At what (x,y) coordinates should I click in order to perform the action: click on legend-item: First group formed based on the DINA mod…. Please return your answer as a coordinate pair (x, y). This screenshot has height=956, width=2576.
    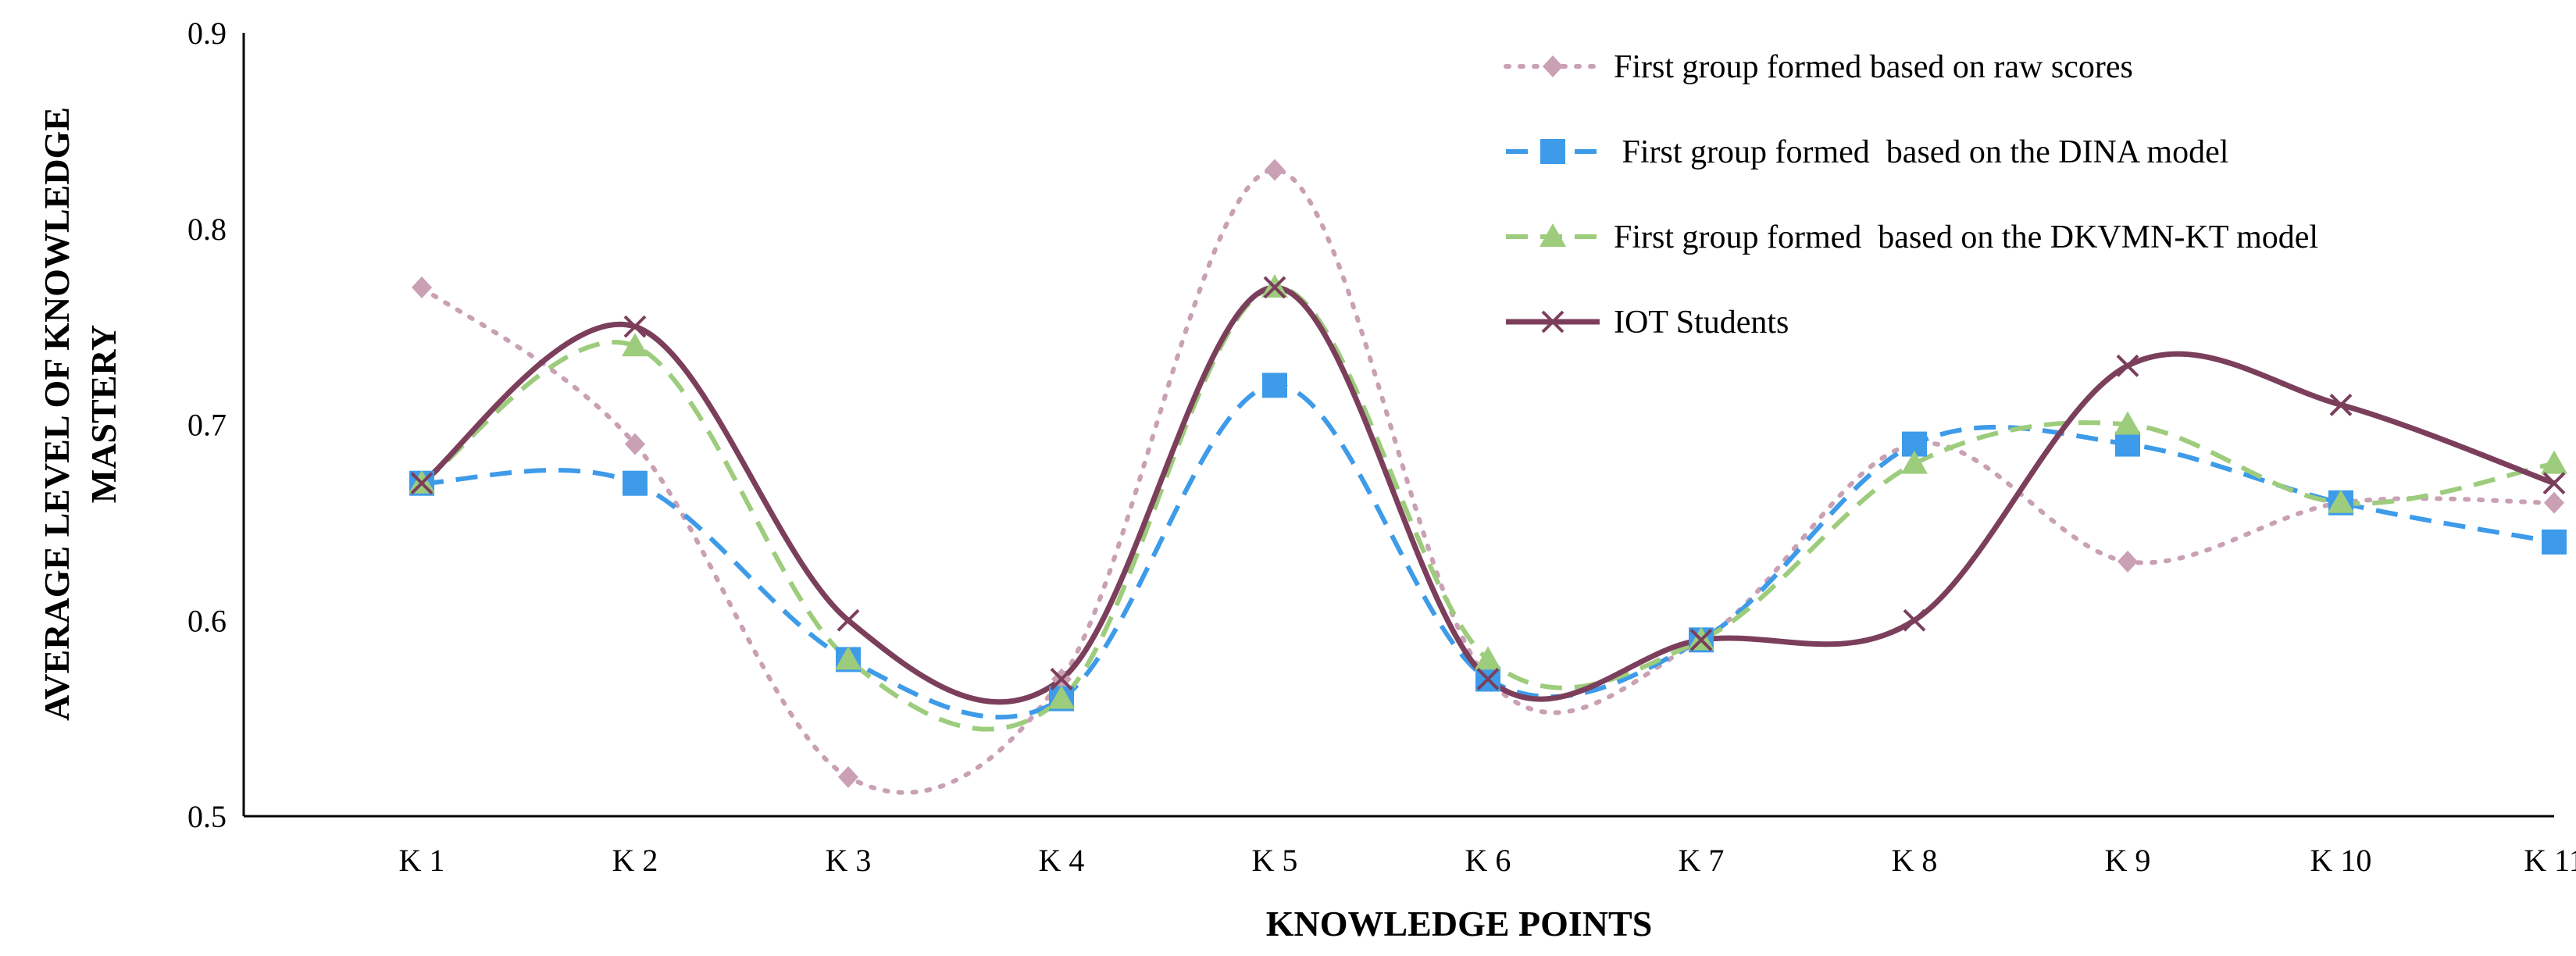
    Looking at the image, I should click on (1867, 152).